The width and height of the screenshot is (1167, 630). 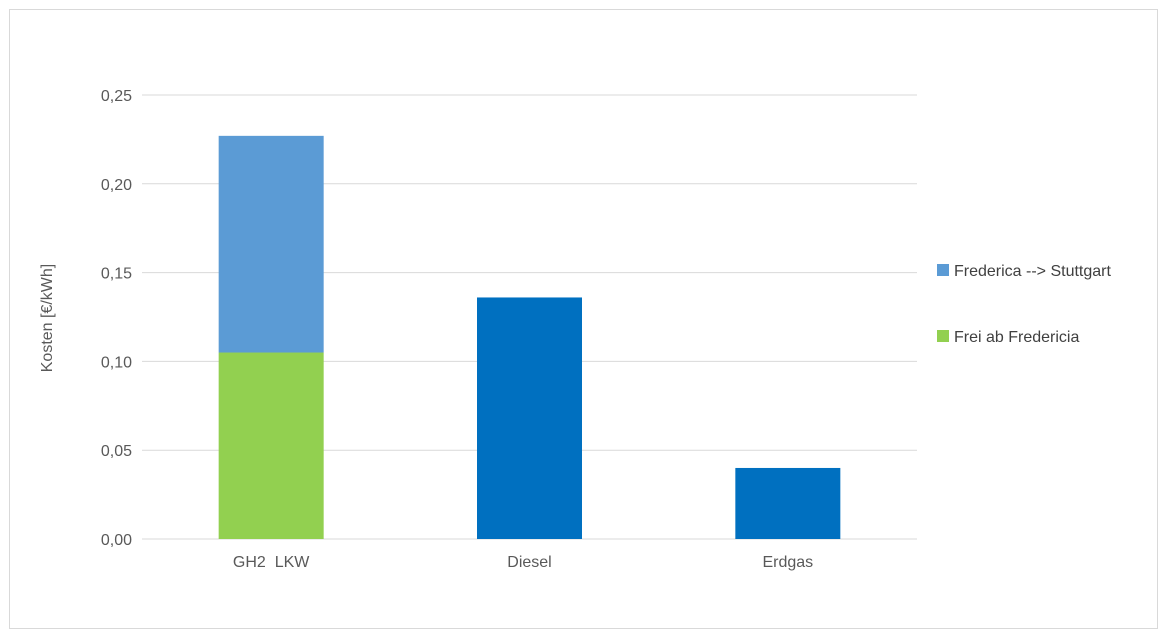 I want to click on y-tick-label: 0,20, so click(x=116, y=185).